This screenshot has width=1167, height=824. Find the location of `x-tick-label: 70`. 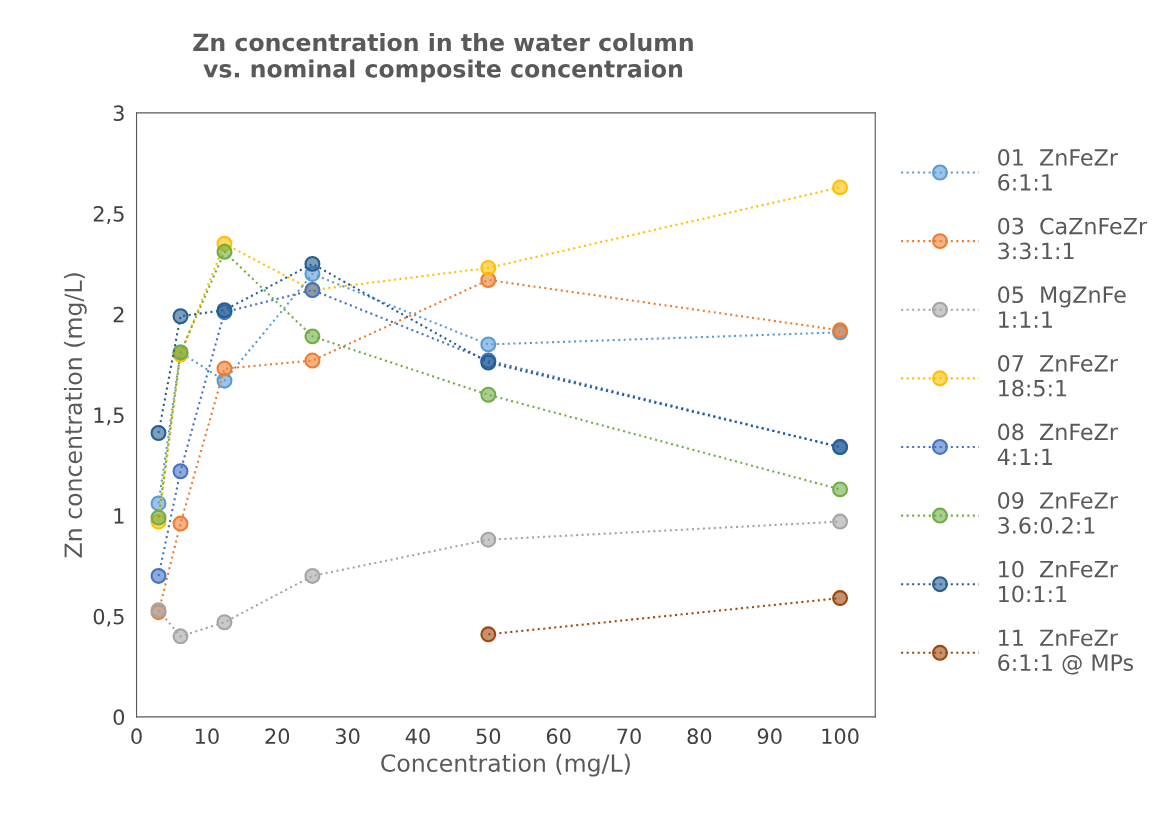

x-tick-label: 70 is located at coordinates (629, 736).